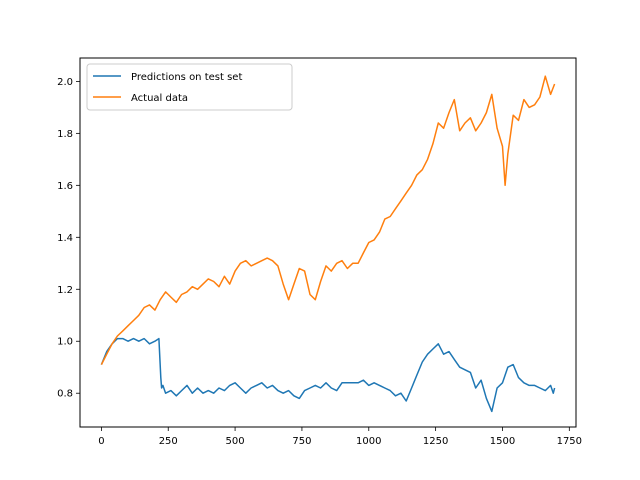 The image size is (640, 480). I want to click on legend-box, so click(189, 87).